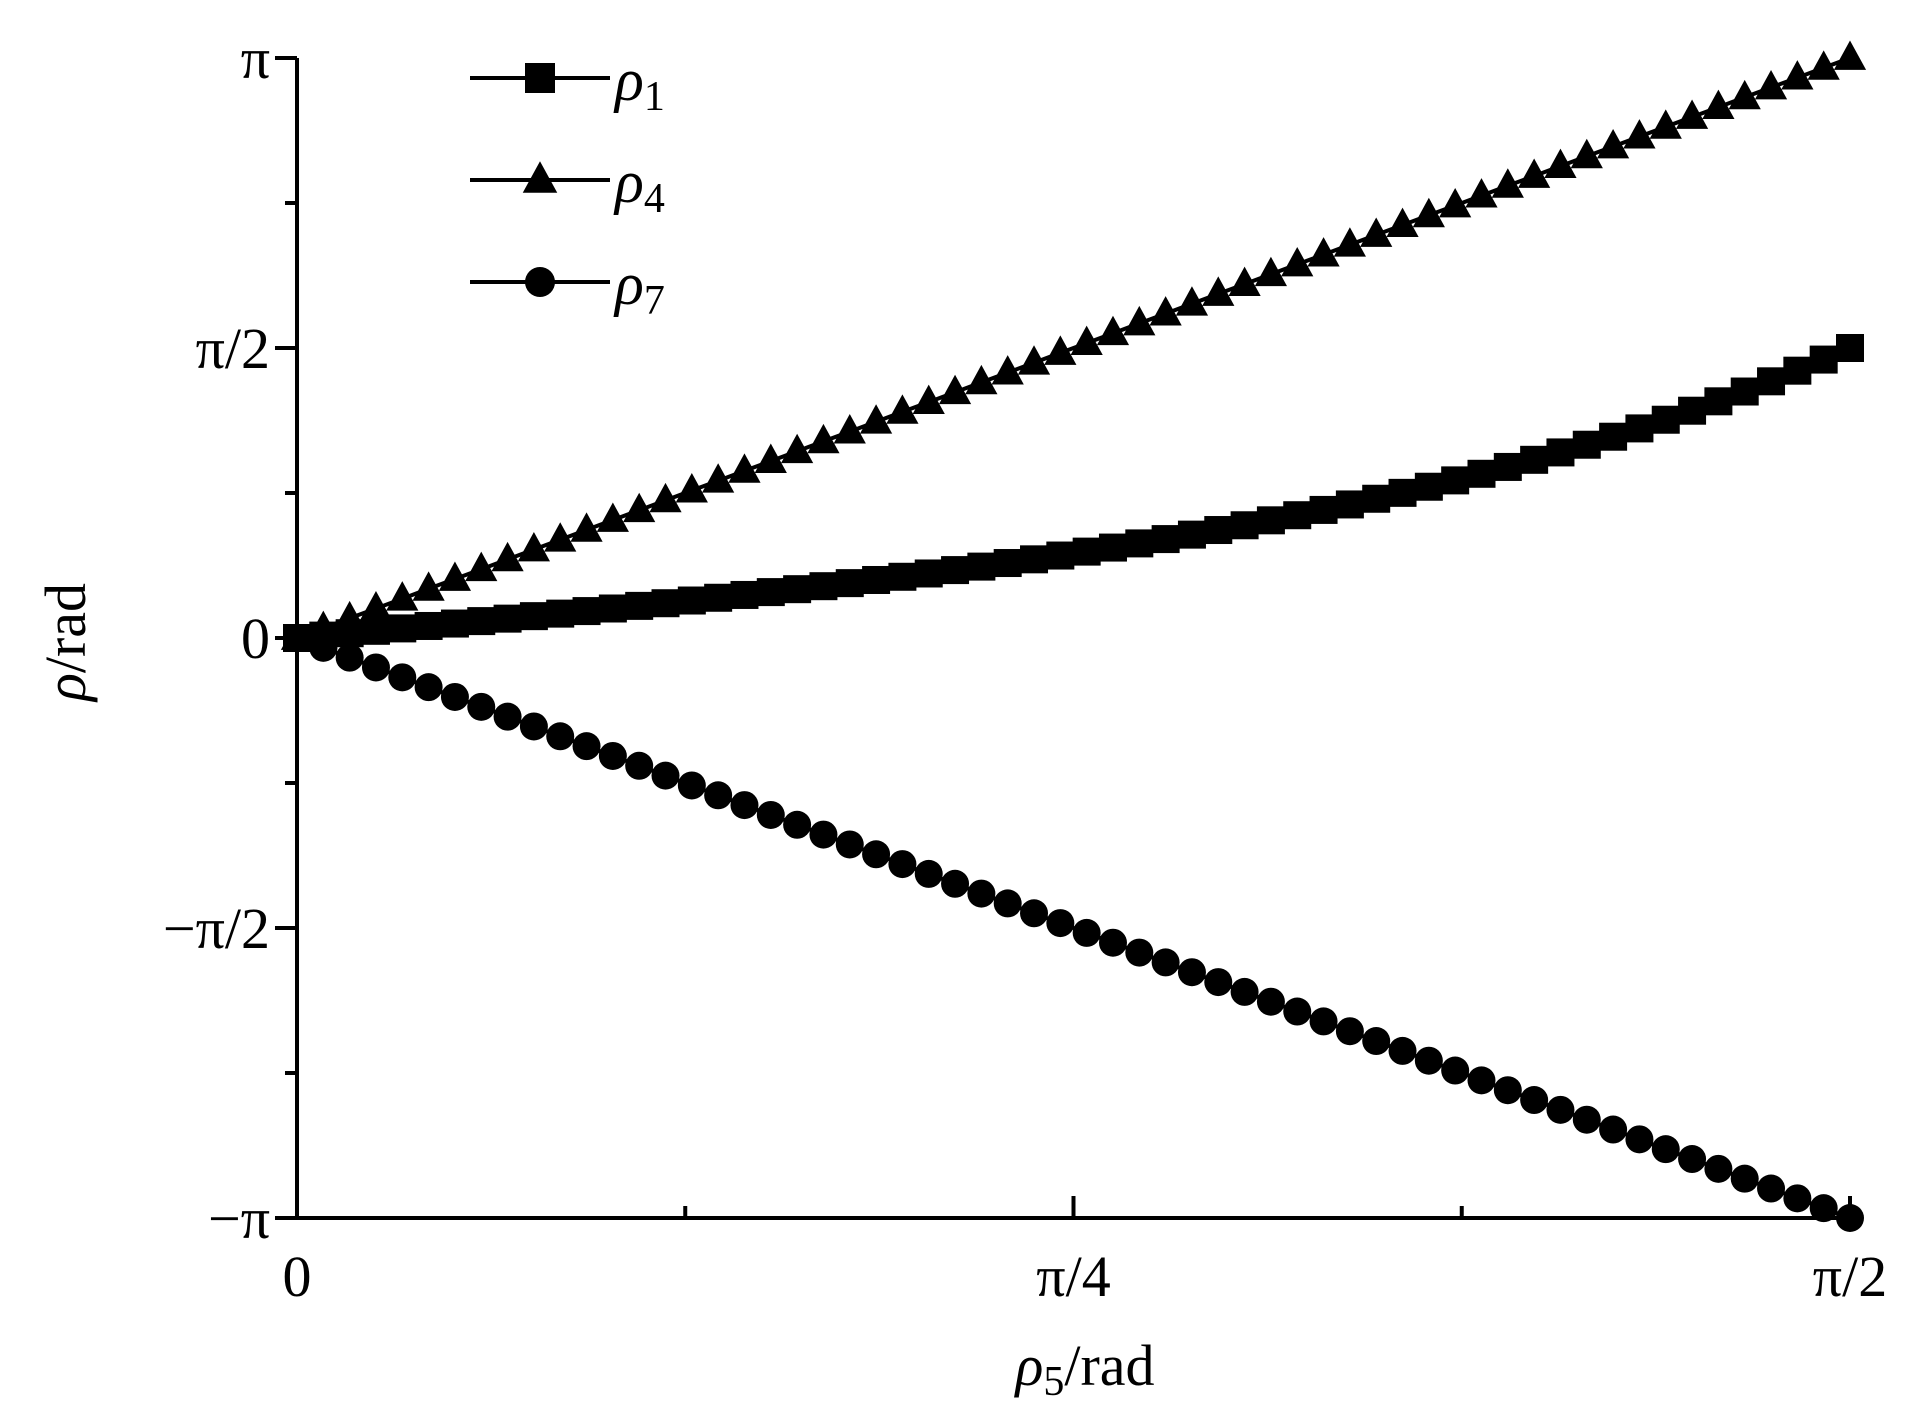 The image size is (1917, 1407). Describe the element at coordinates (1053, 1382) in the screenshot. I see `x-axis-title-sub: 5` at that location.